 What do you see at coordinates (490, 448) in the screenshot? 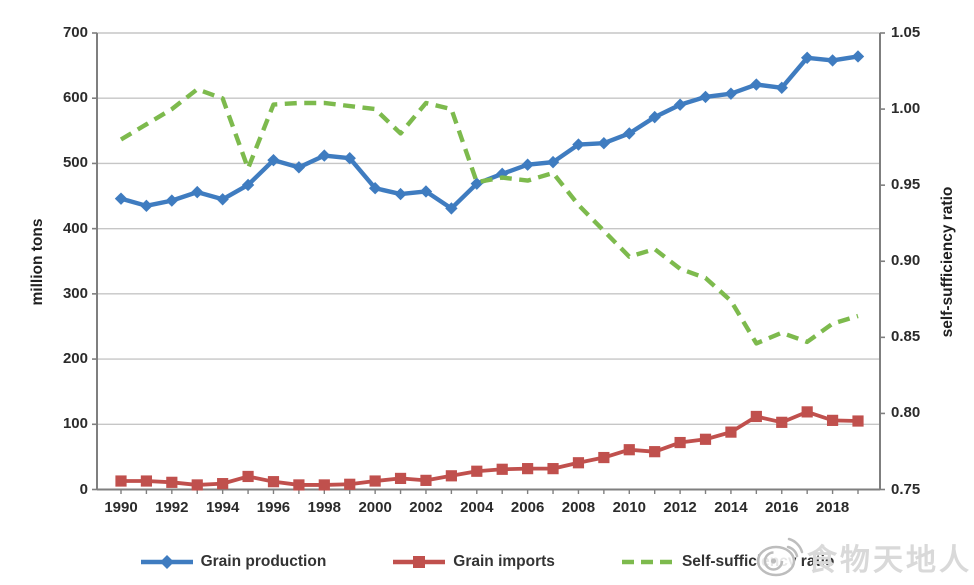
I see `series-line-grain-imports` at bounding box center [490, 448].